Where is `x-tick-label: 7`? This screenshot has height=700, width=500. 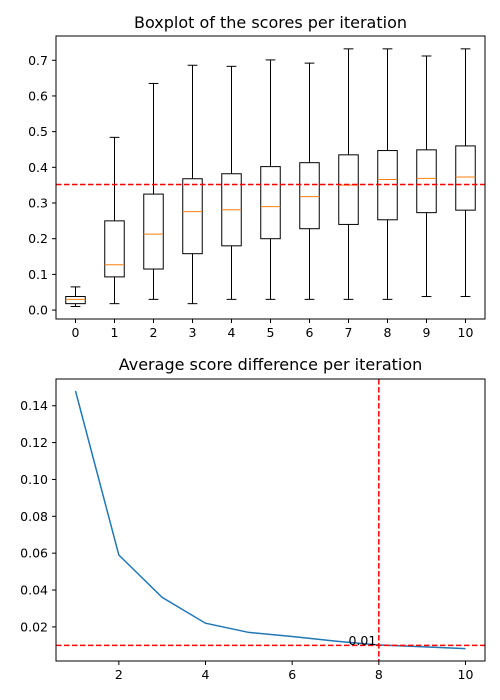
x-tick-label: 7 is located at coordinates (349, 332).